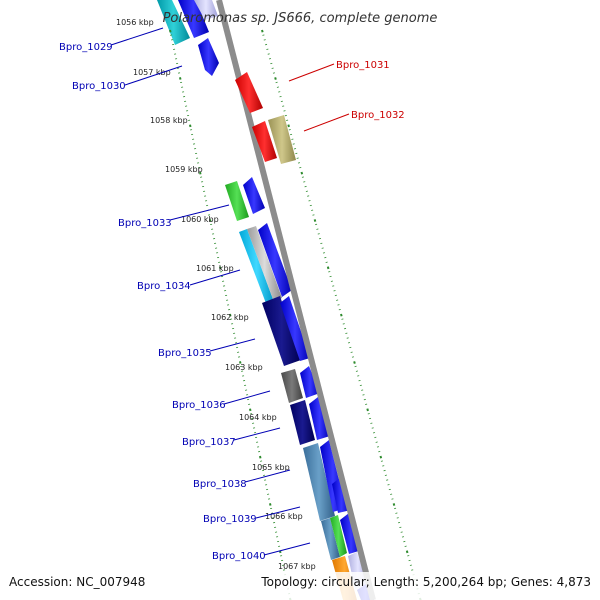 Image resolution: width=600 pixels, height=600 pixels. Describe the element at coordinates (363, 65) in the screenshot. I see `gene-label-bpro-1031: Bpro_1031` at that location.